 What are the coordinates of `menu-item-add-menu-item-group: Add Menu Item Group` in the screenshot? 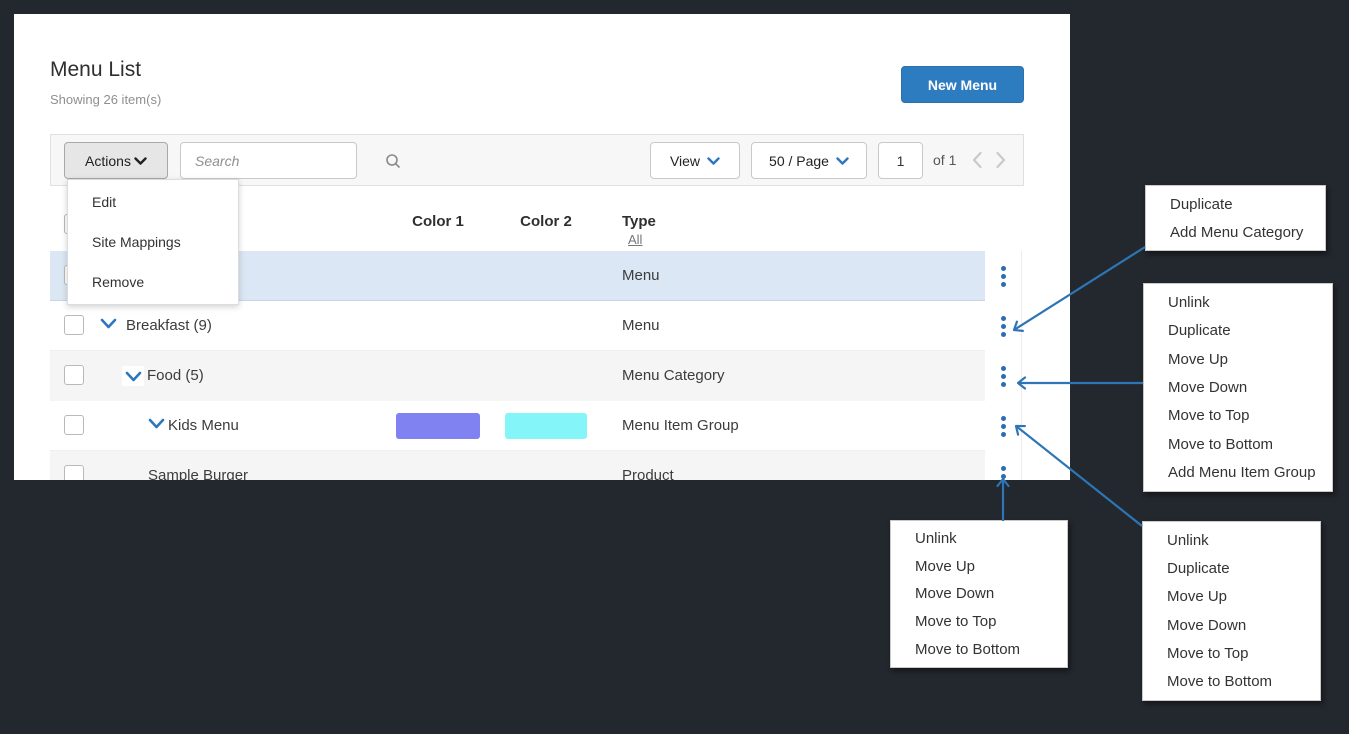 It's located at (1242, 473).